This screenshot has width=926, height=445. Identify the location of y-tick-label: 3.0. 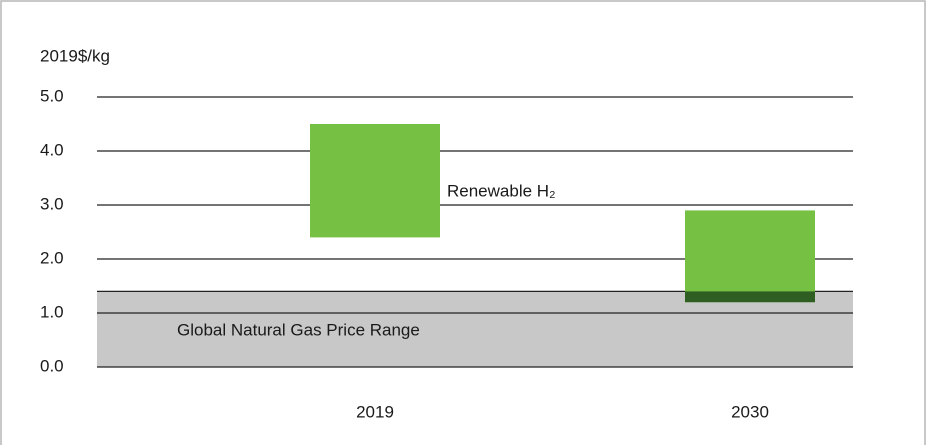
(52, 203).